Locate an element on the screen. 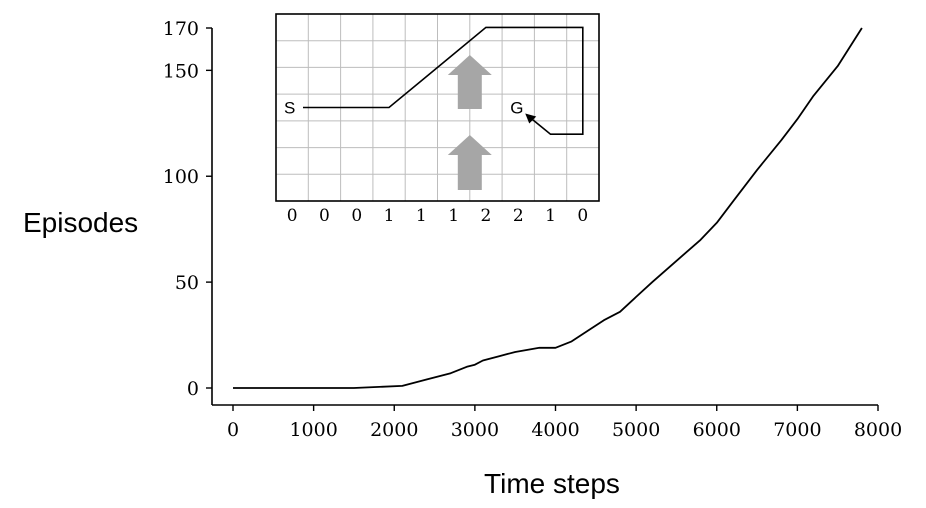 This screenshot has height=508, width=926. x-axis-label: Time steps is located at coordinates (552, 483).